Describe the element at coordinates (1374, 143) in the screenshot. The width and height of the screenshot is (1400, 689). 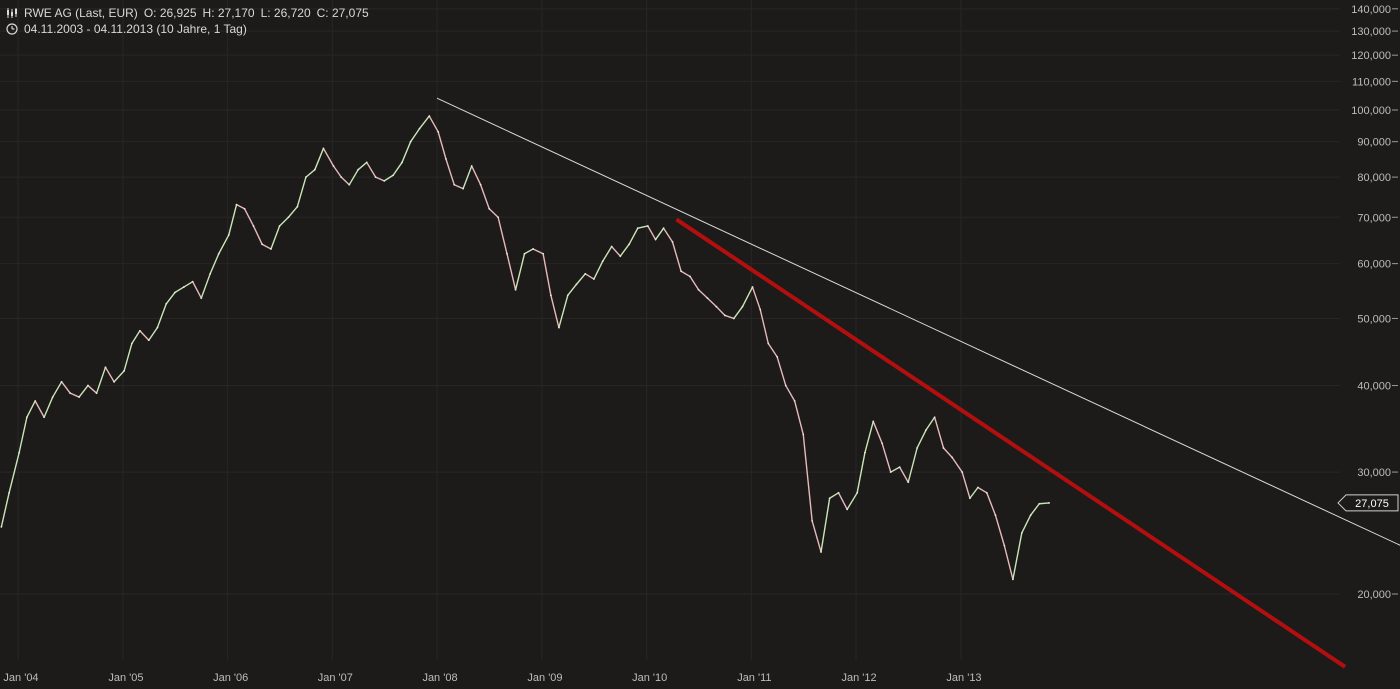
I see `y-tick-label: 90,000` at that location.